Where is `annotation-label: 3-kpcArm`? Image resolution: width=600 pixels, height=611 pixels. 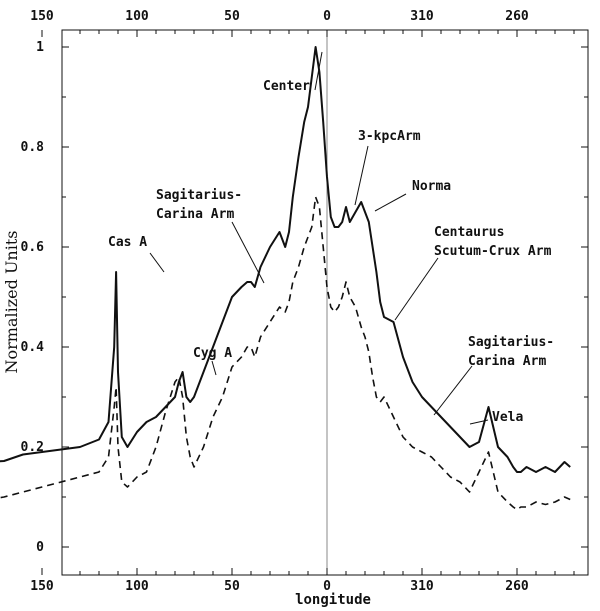
annotation-label: 3-kpcArm is located at coordinates (389, 136).